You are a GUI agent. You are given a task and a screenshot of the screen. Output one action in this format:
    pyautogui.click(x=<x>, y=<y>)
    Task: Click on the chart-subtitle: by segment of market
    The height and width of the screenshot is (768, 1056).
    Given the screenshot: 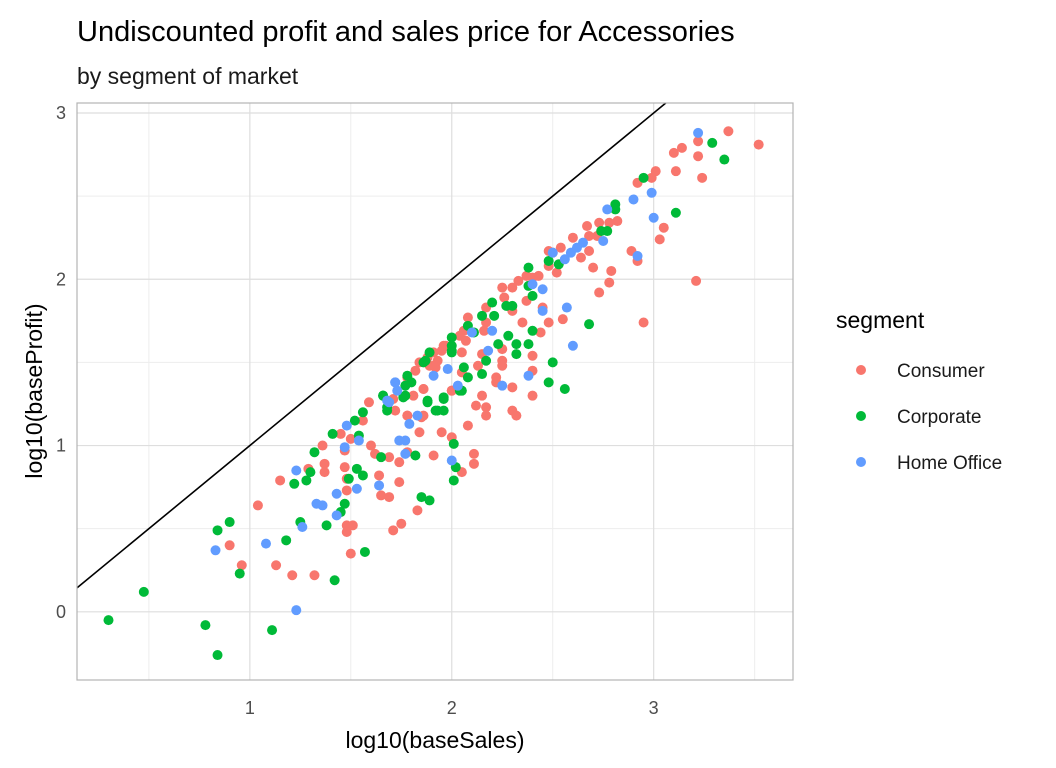 What is the action you would take?
    pyautogui.click(x=188, y=76)
    